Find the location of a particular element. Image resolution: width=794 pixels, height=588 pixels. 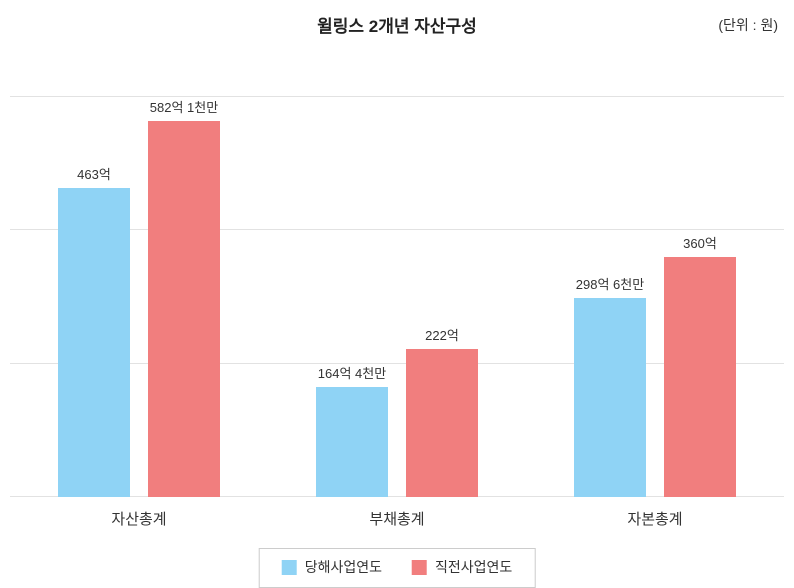

legend-label: 직전사업연도 is located at coordinates (474, 567).